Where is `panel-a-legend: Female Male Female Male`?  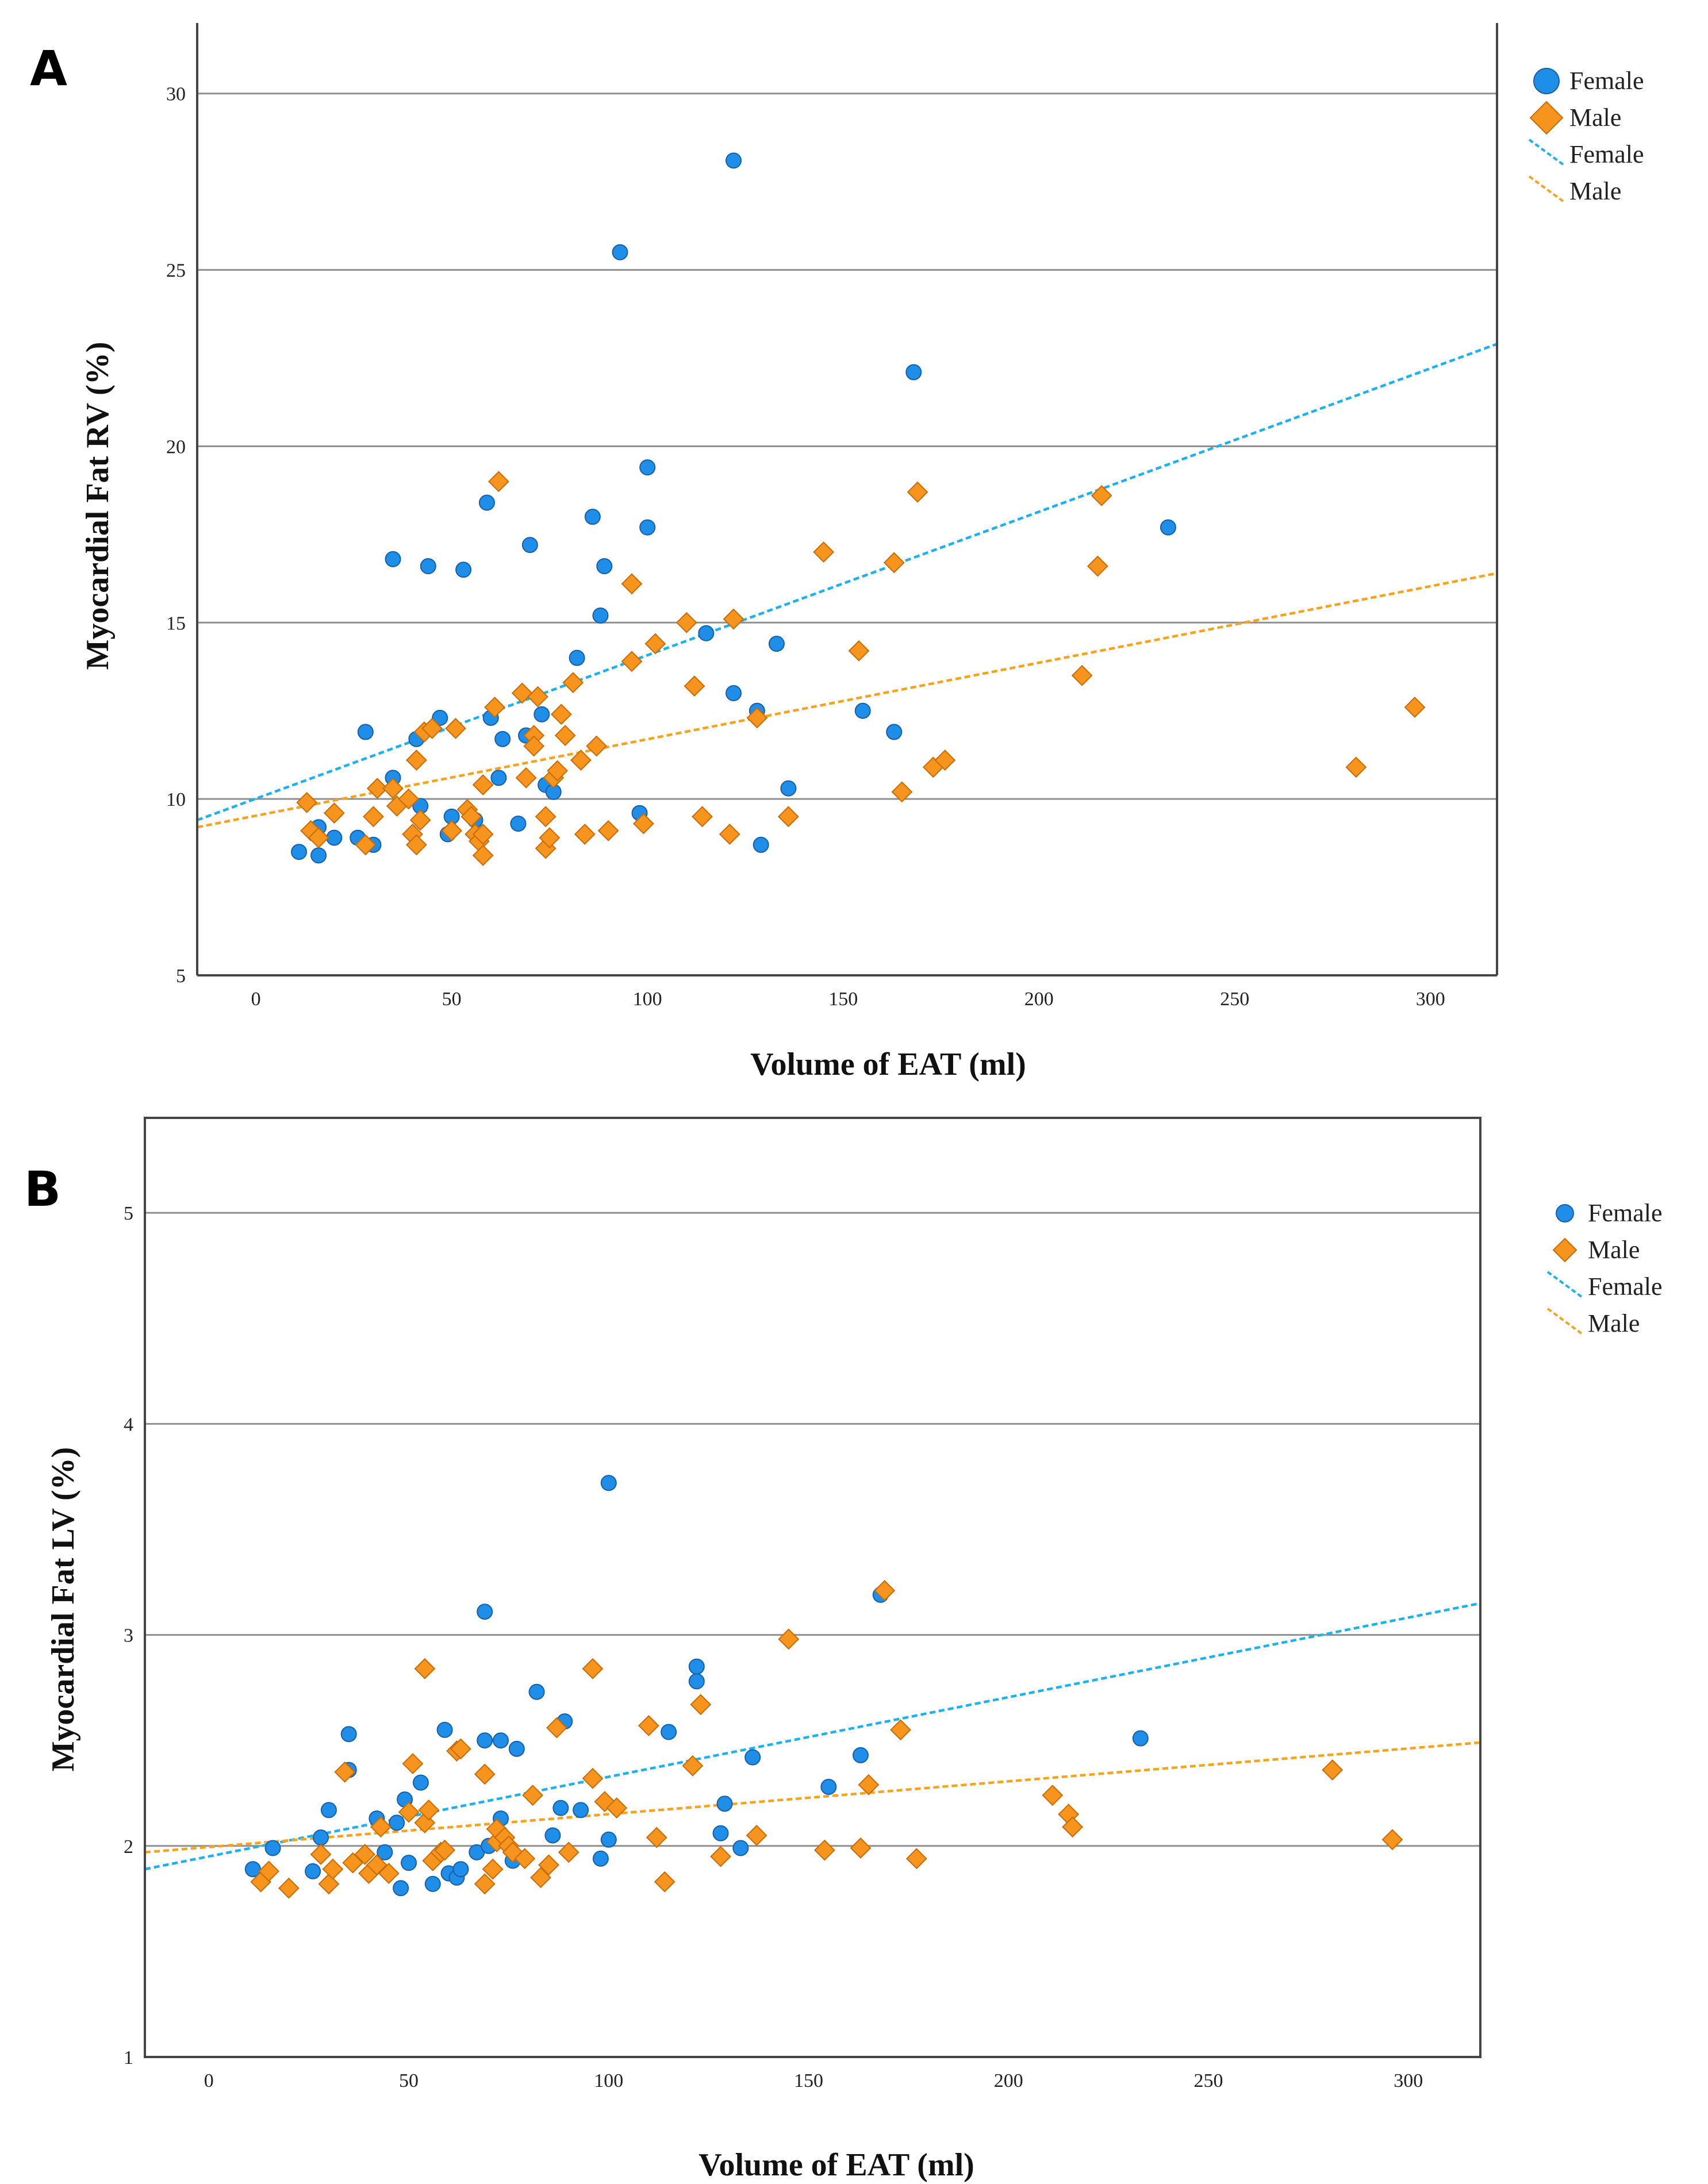
panel-a-legend: Female Male Female Male is located at coordinates (1586, 136).